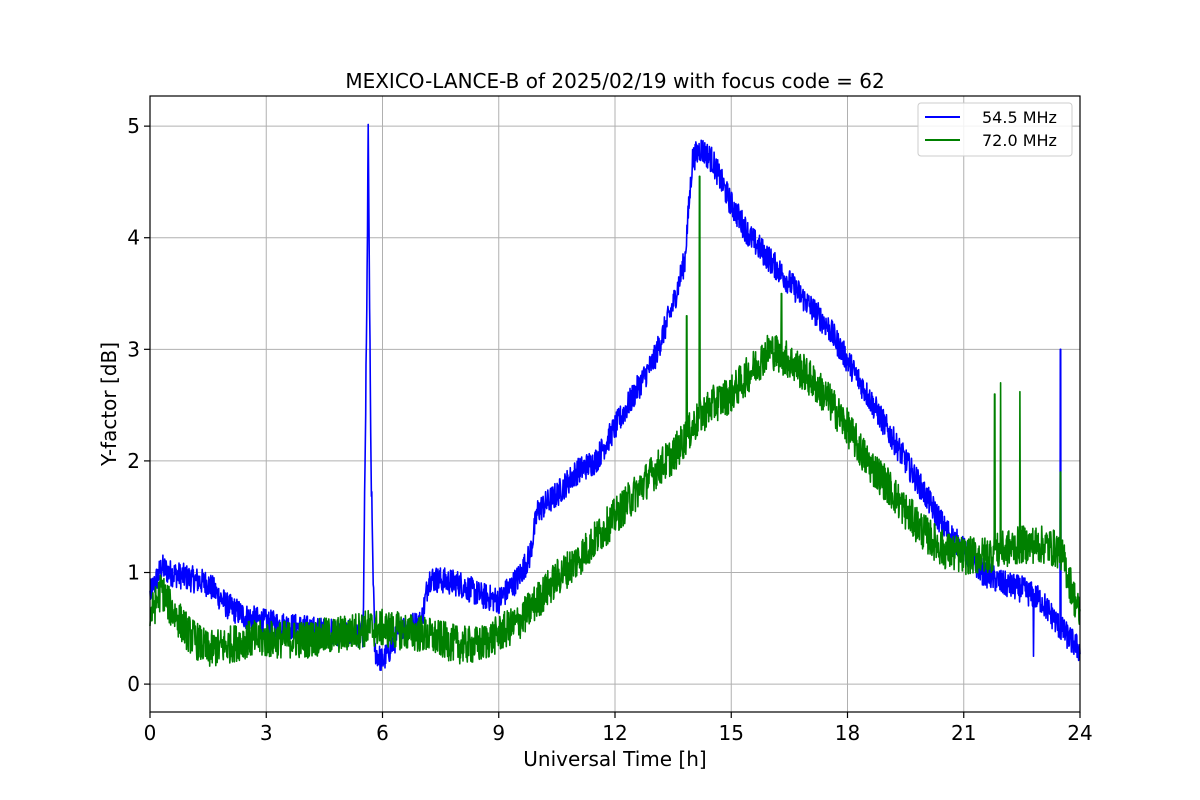 This screenshot has height=800, width=1200. What do you see at coordinates (614, 733) in the screenshot?
I see `x-tick-label: 12` at bounding box center [614, 733].